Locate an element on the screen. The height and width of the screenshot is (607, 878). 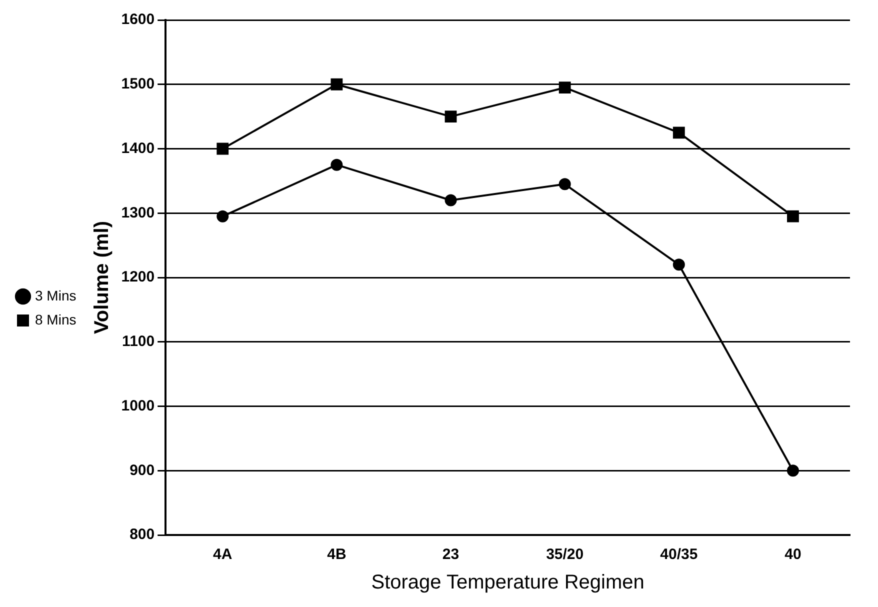
y-tick-label: 1200 is located at coordinates (138, 277).